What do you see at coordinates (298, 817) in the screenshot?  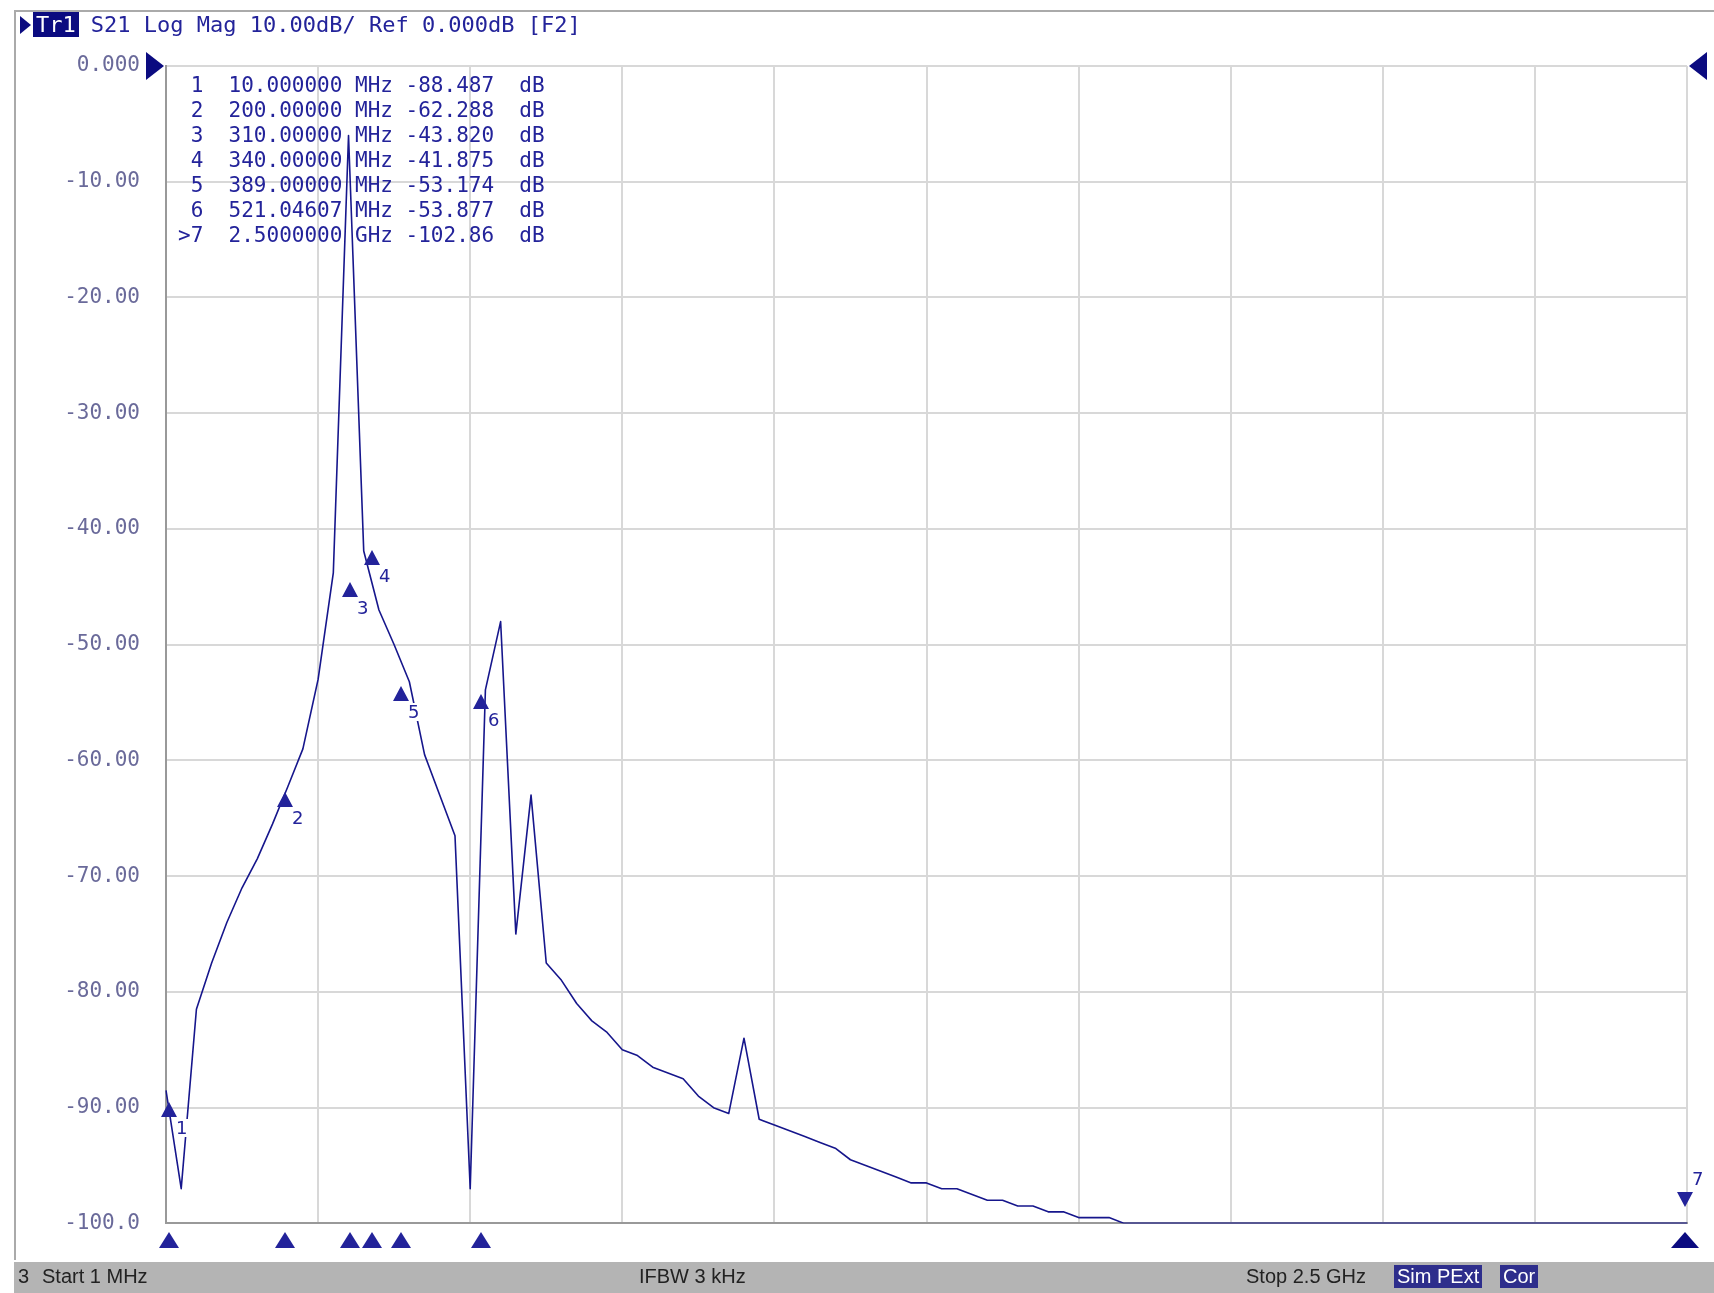 I see `annotation: 2` at bounding box center [298, 817].